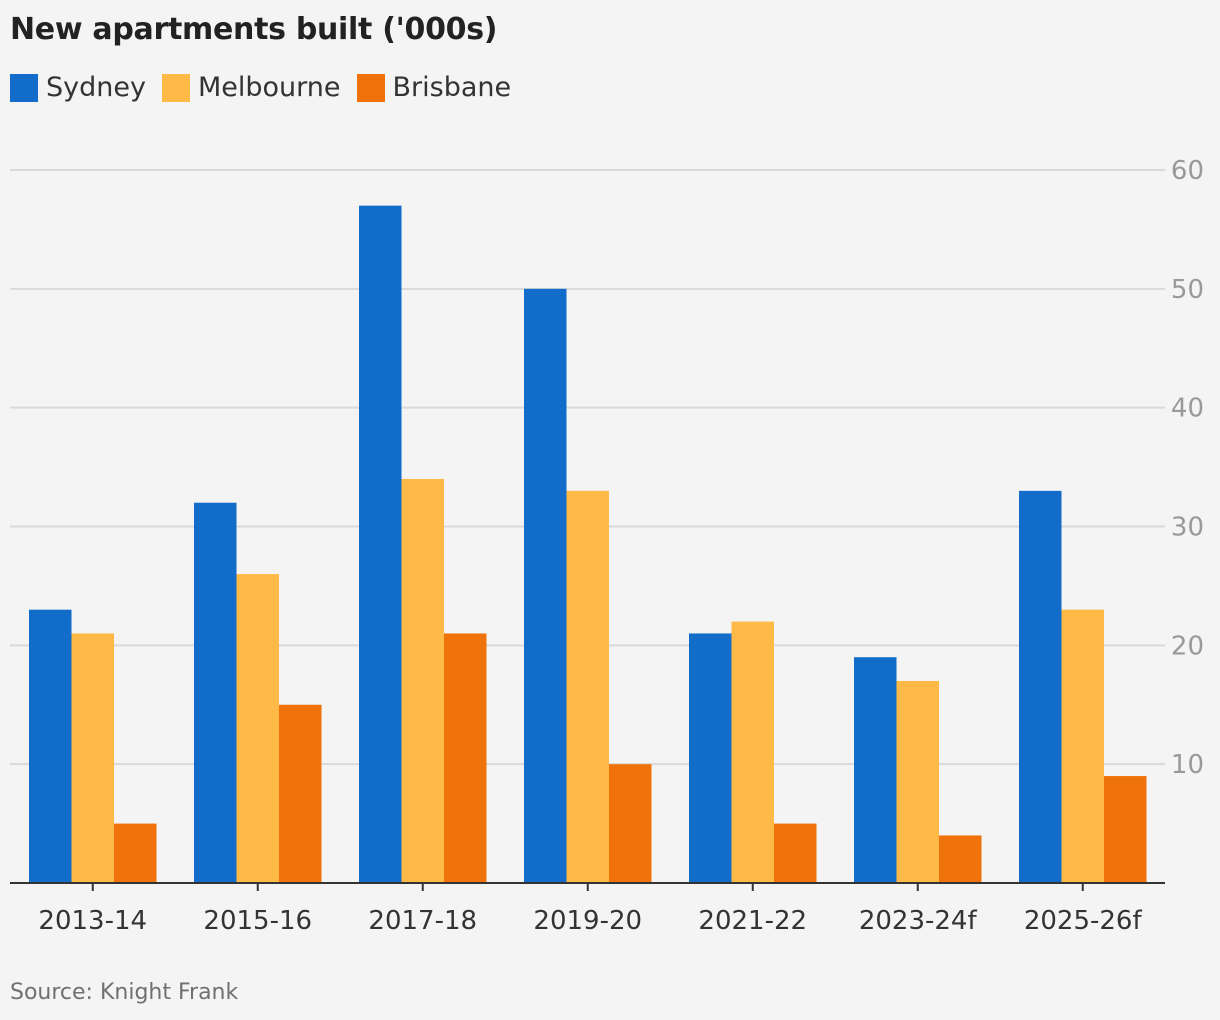  I want to click on legend-item-melbourne: Melbourne, so click(251, 87).